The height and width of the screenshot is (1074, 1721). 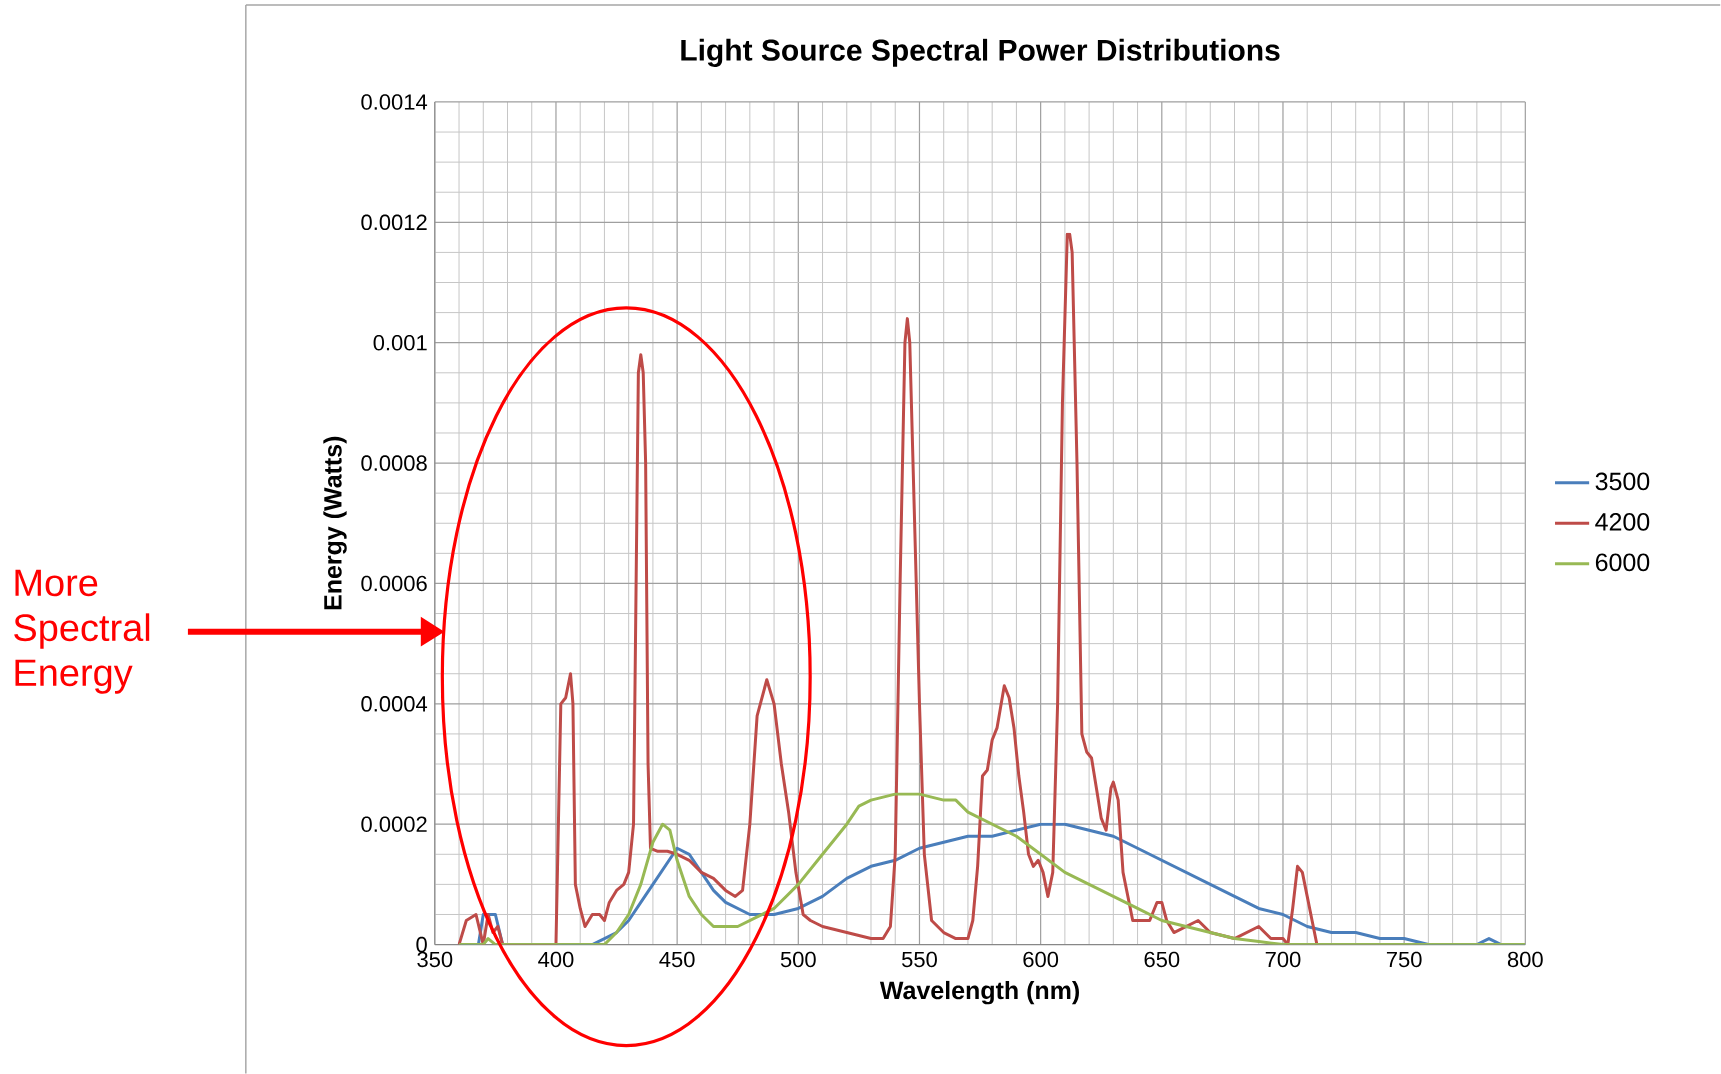 I want to click on y-axis-title: Energy (Watts), so click(x=335, y=523).